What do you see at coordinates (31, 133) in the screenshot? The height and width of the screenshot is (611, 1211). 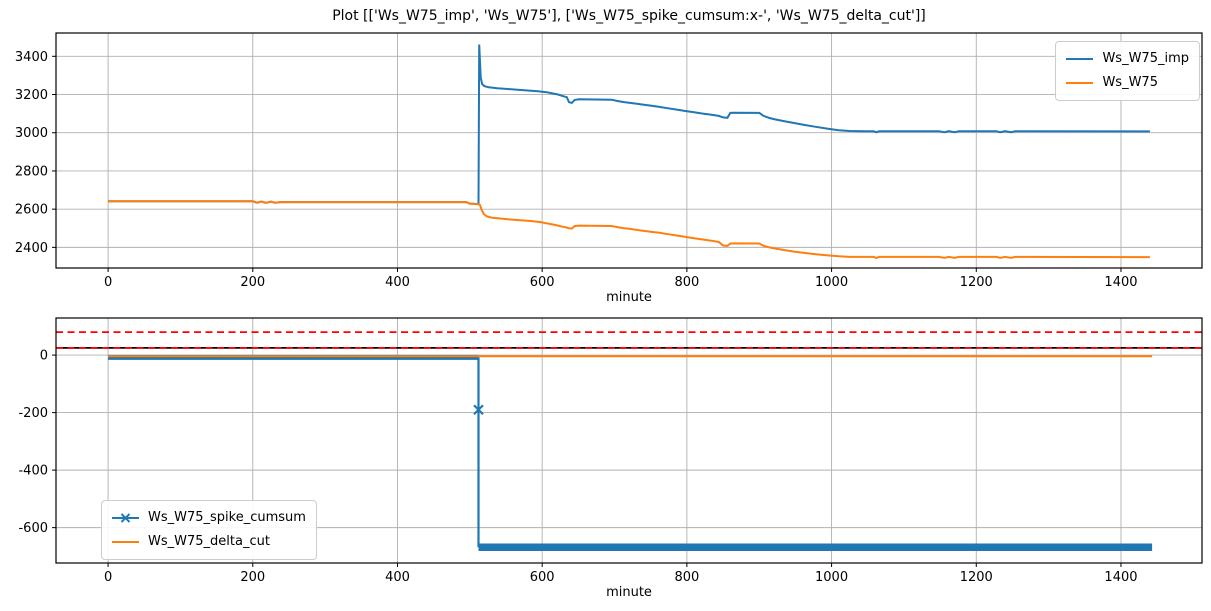 I see `y-tick-label: 3000` at bounding box center [31, 133].